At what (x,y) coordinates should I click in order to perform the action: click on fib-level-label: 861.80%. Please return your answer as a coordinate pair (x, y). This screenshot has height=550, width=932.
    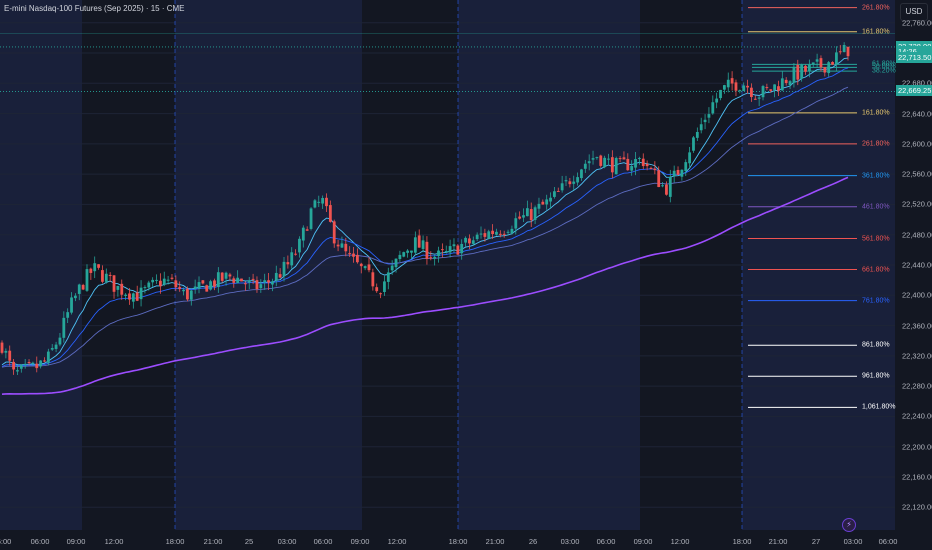
    Looking at the image, I should click on (876, 345).